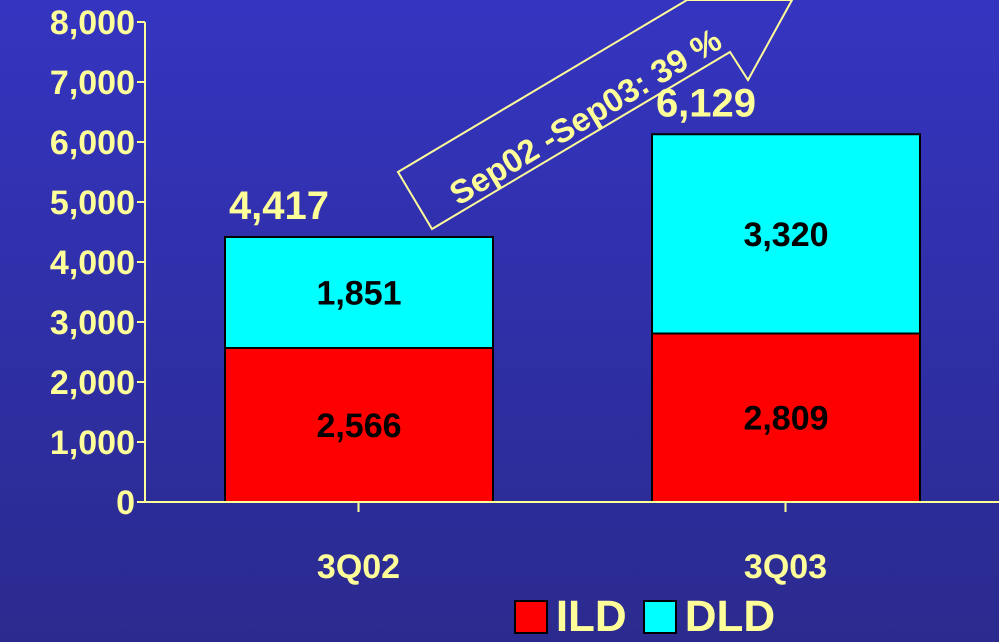 The image size is (999, 642). I want to click on data-label: 2,566, so click(359, 426).